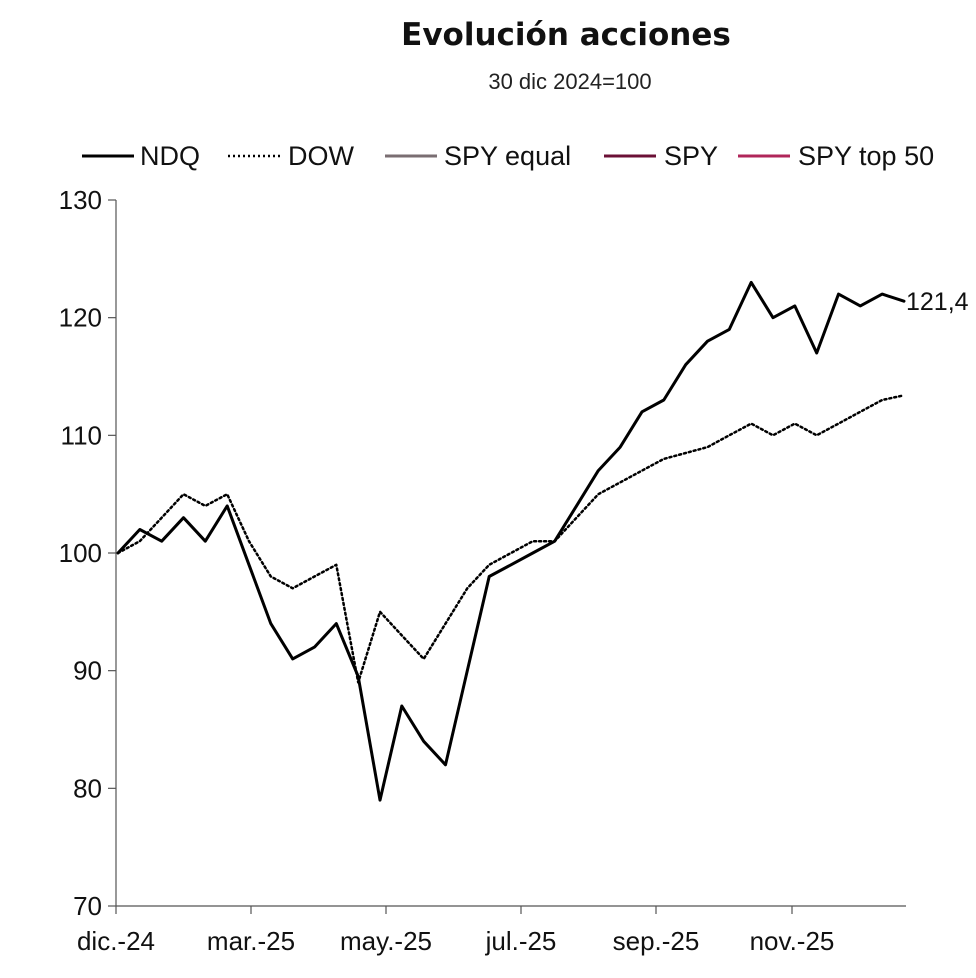  I want to click on y-tick-label: 70, so click(87, 906).